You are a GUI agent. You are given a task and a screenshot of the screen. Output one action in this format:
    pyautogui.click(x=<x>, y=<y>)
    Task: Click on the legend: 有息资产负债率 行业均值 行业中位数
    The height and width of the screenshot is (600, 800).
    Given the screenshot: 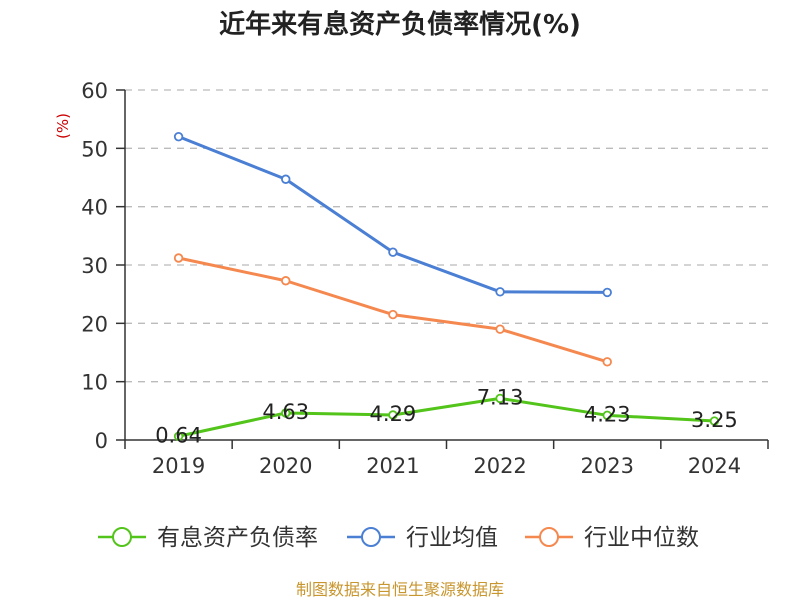 What is the action you would take?
    pyautogui.click(x=398, y=538)
    